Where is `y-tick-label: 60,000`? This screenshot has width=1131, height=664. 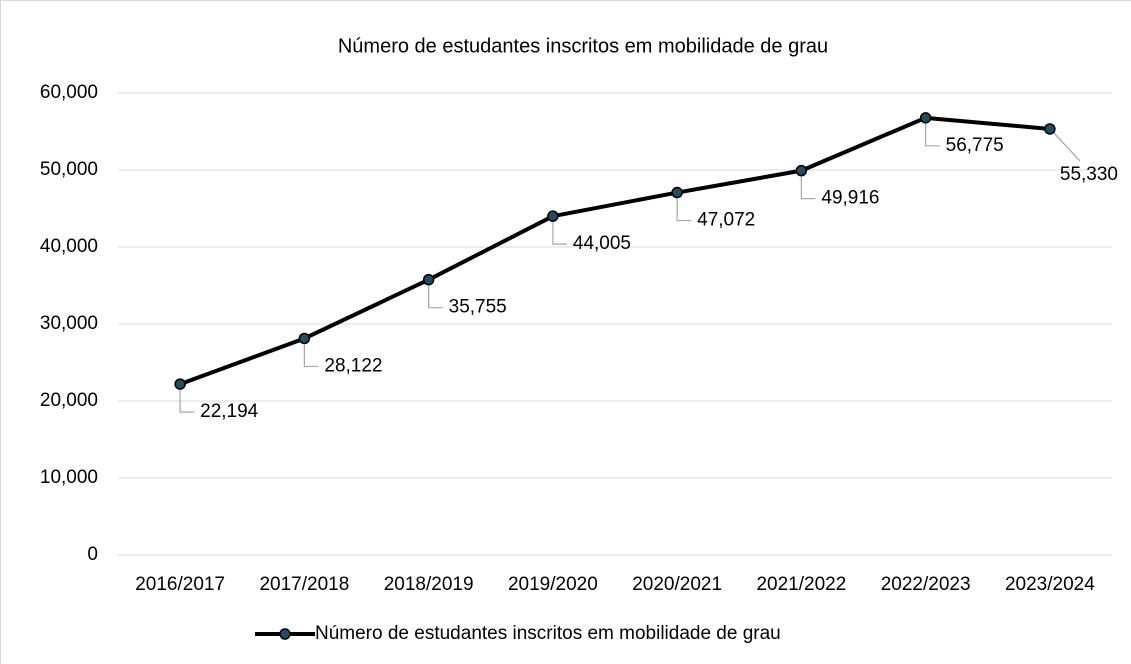
y-tick-label: 60,000 is located at coordinates (69, 92).